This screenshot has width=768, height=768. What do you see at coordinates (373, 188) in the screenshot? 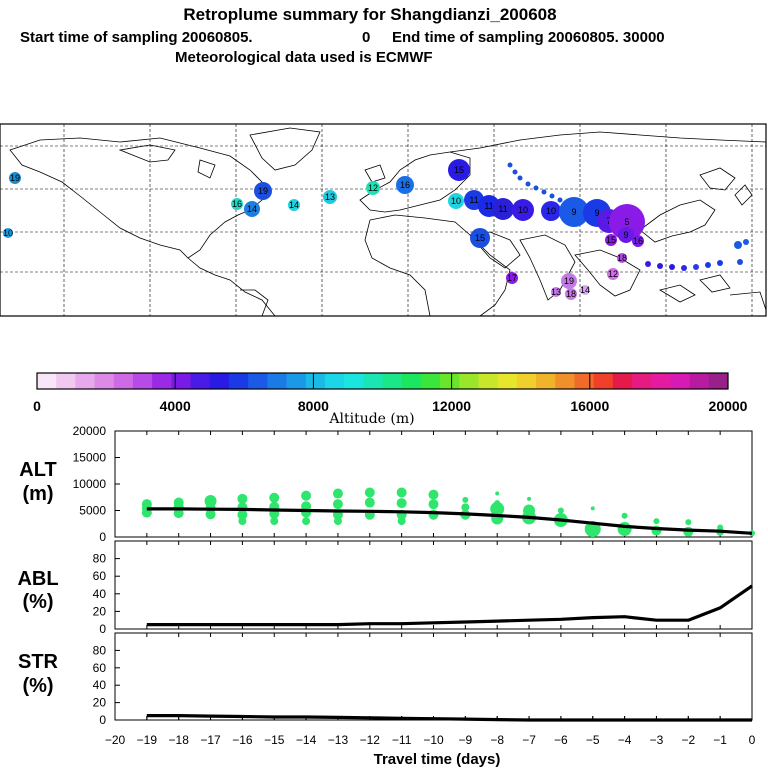
I see `plume-cluster-label: 12` at bounding box center [373, 188].